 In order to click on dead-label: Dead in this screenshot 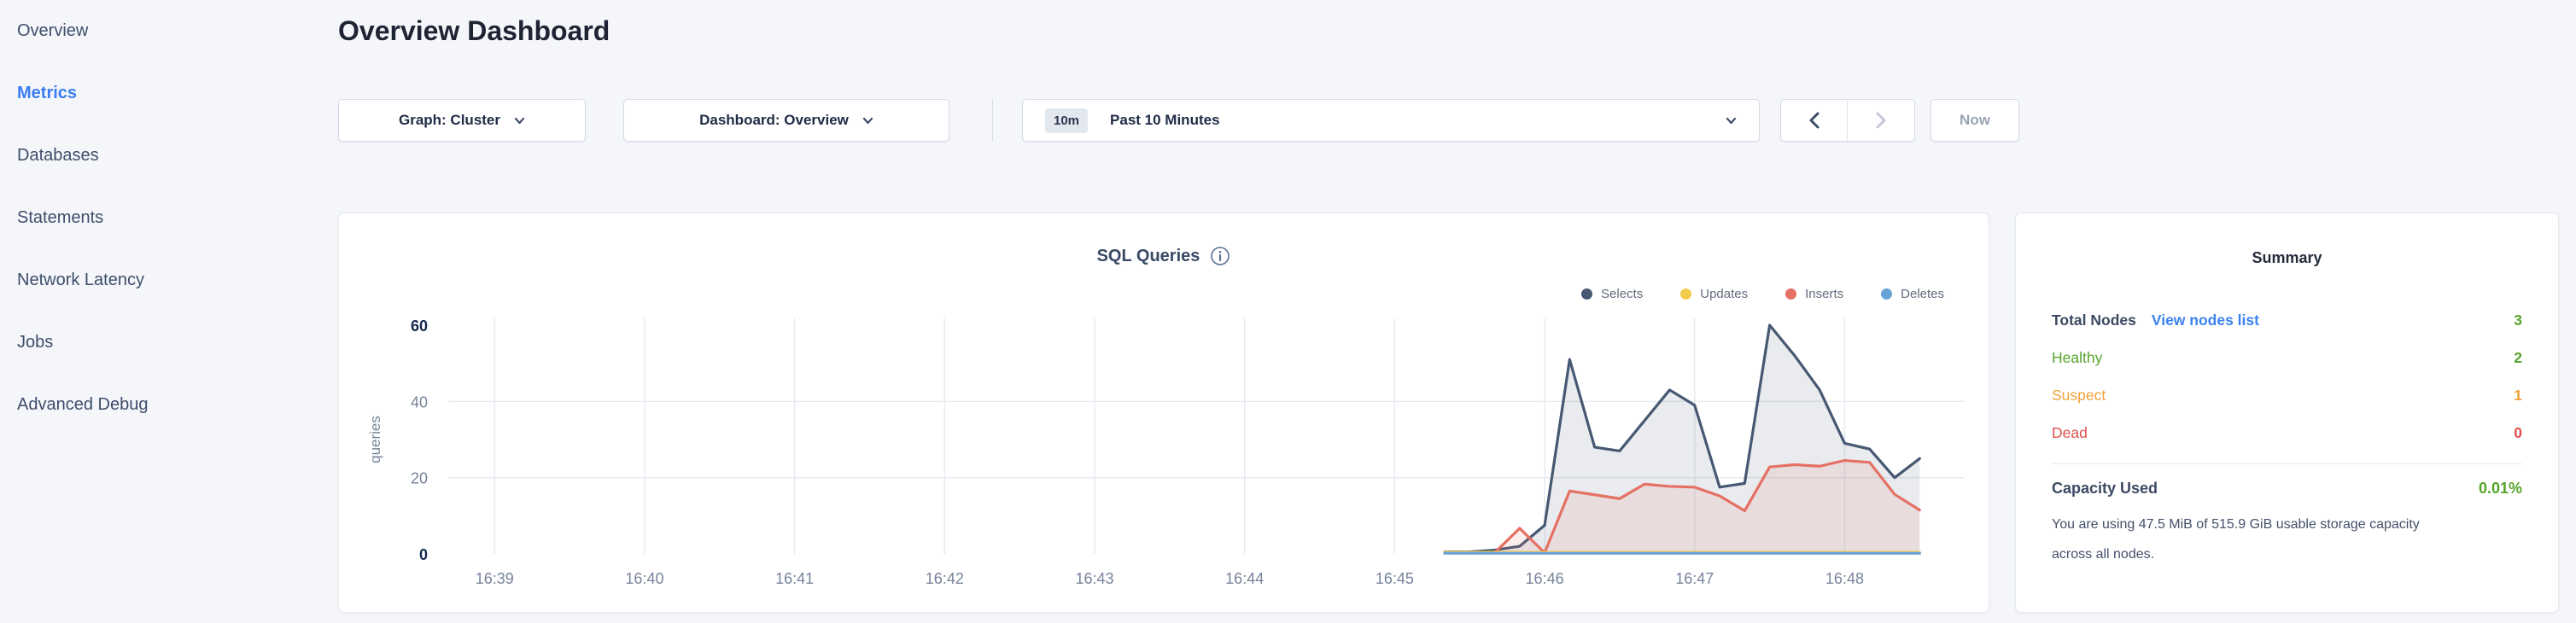, I will do `click(2070, 432)`.